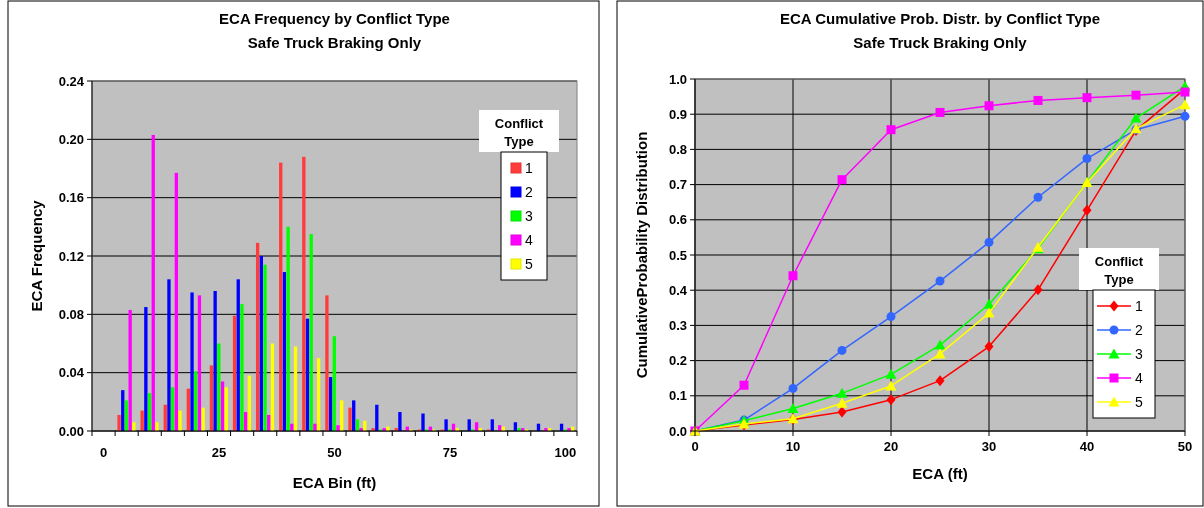  Describe the element at coordinates (71, 256) in the screenshot. I see `y-tick-label: 0.12` at that location.